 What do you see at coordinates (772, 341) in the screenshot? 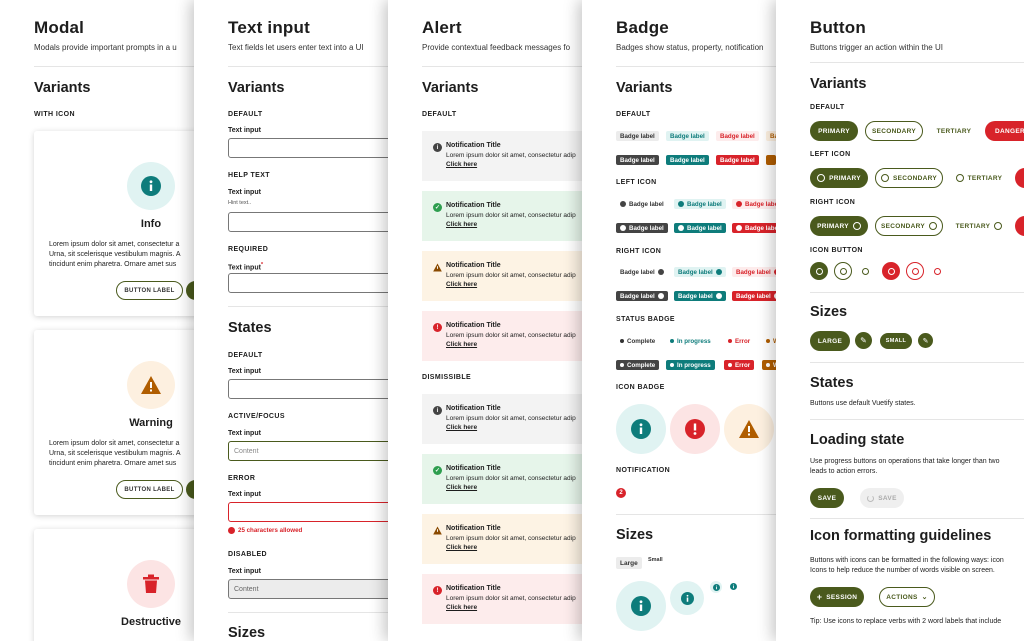
I see `status-badge: W` at bounding box center [772, 341].